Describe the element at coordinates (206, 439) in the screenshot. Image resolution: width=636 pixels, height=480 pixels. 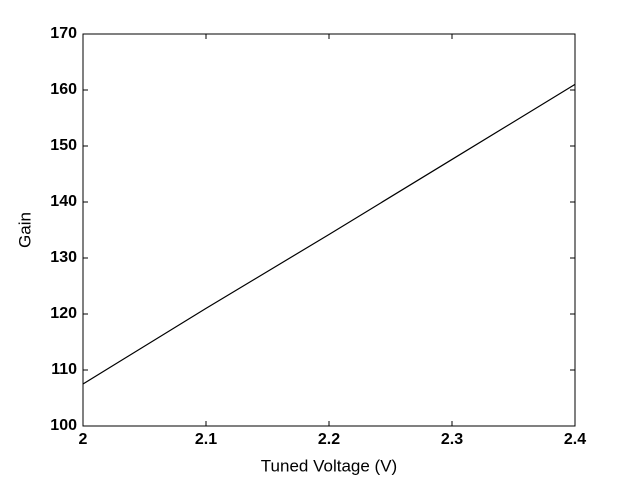
I see `x-tick-label: 2.1` at that location.